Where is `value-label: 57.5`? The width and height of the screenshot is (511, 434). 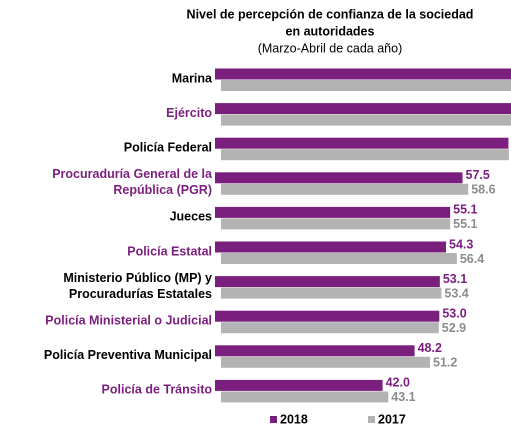
value-label: 57.5 is located at coordinates (478, 175).